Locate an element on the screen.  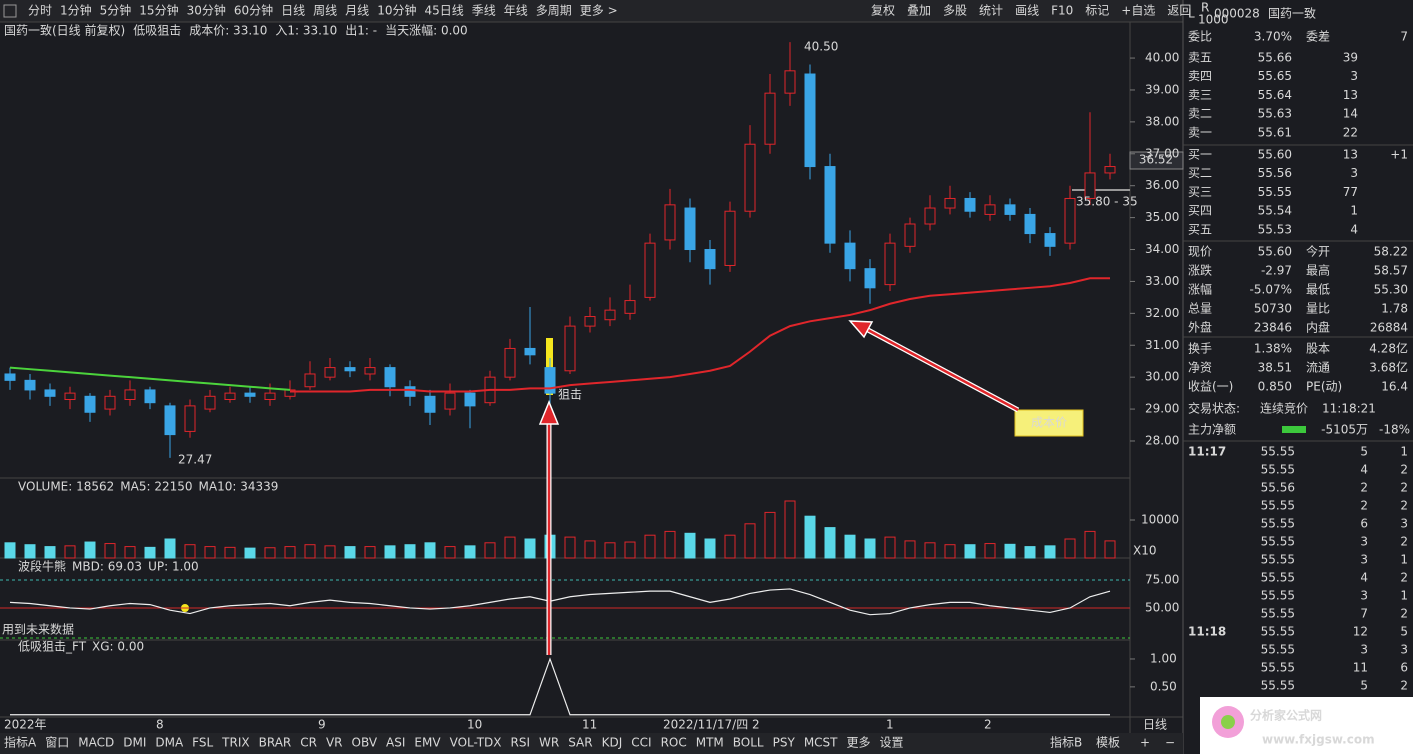
panel-tab: 指标B is located at coordinates (1066, 742).